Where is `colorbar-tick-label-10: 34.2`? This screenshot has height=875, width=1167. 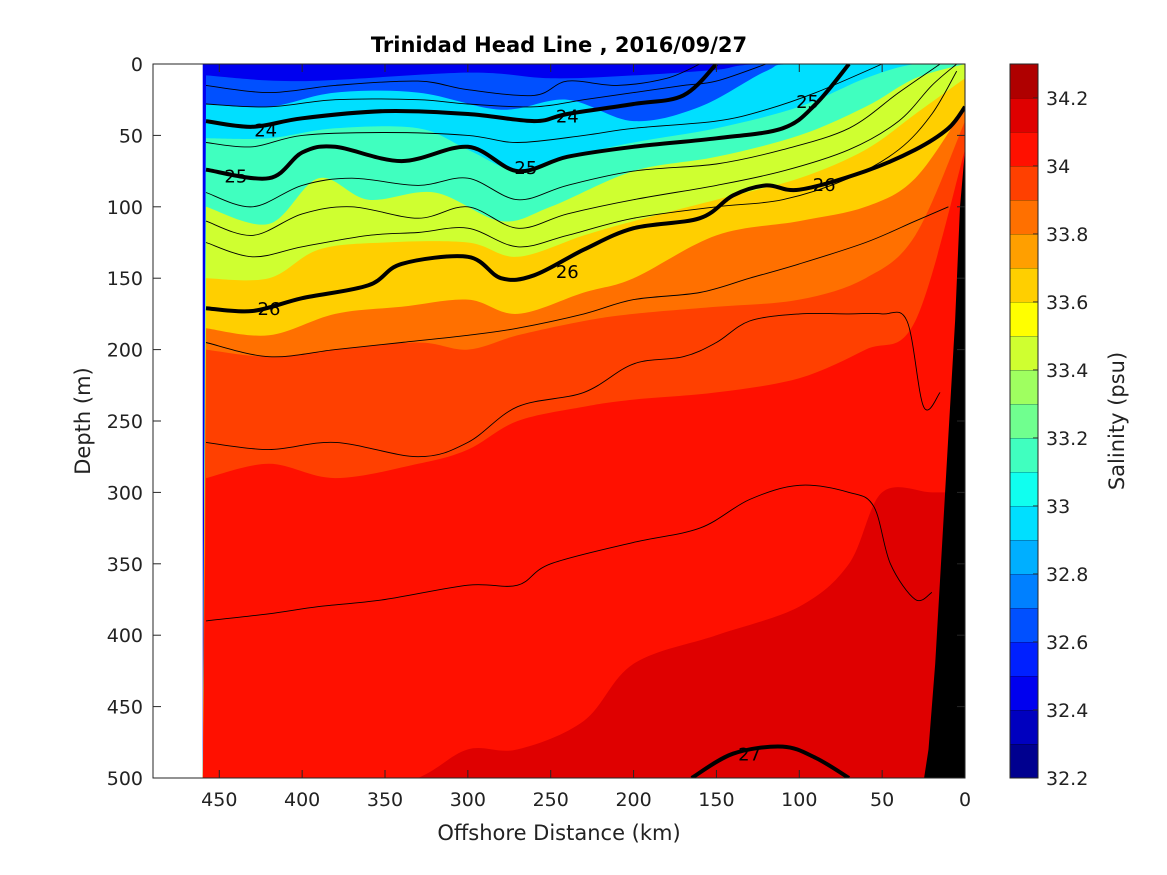
colorbar-tick-label-10: 34.2 is located at coordinates (1067, 99).